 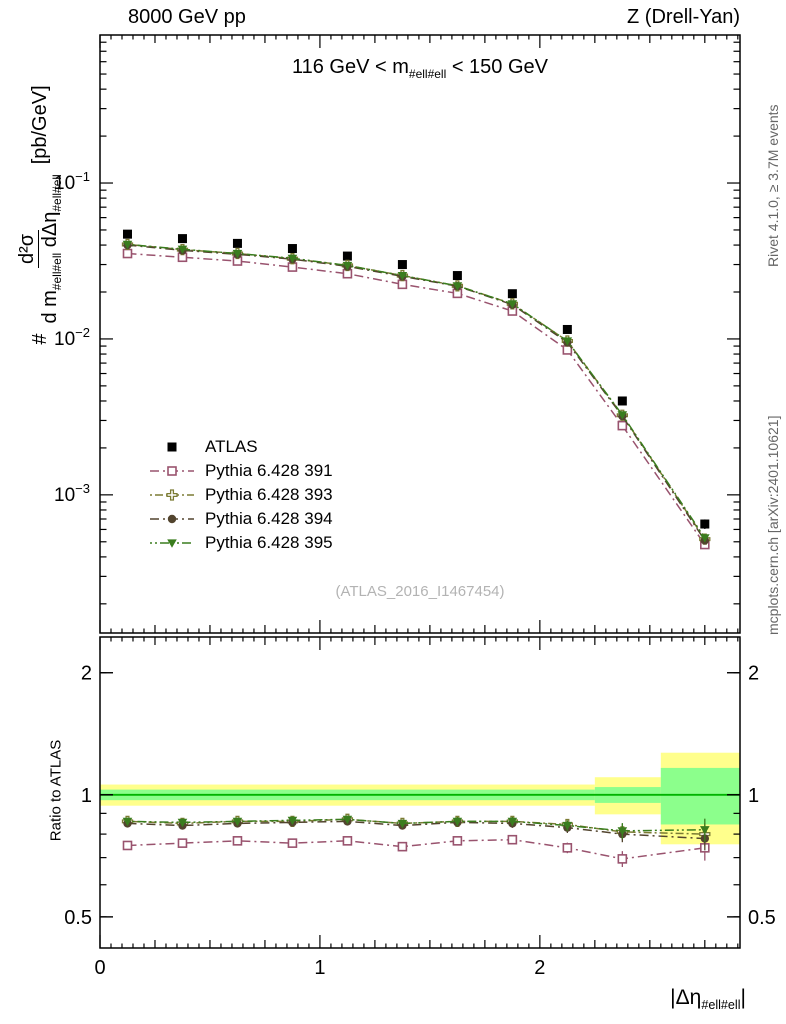 What do you see at coordinates (72, 337) in the screenshot?
I see `y-main-tick-label: 10⁻²` at bounding box center [72, 337].